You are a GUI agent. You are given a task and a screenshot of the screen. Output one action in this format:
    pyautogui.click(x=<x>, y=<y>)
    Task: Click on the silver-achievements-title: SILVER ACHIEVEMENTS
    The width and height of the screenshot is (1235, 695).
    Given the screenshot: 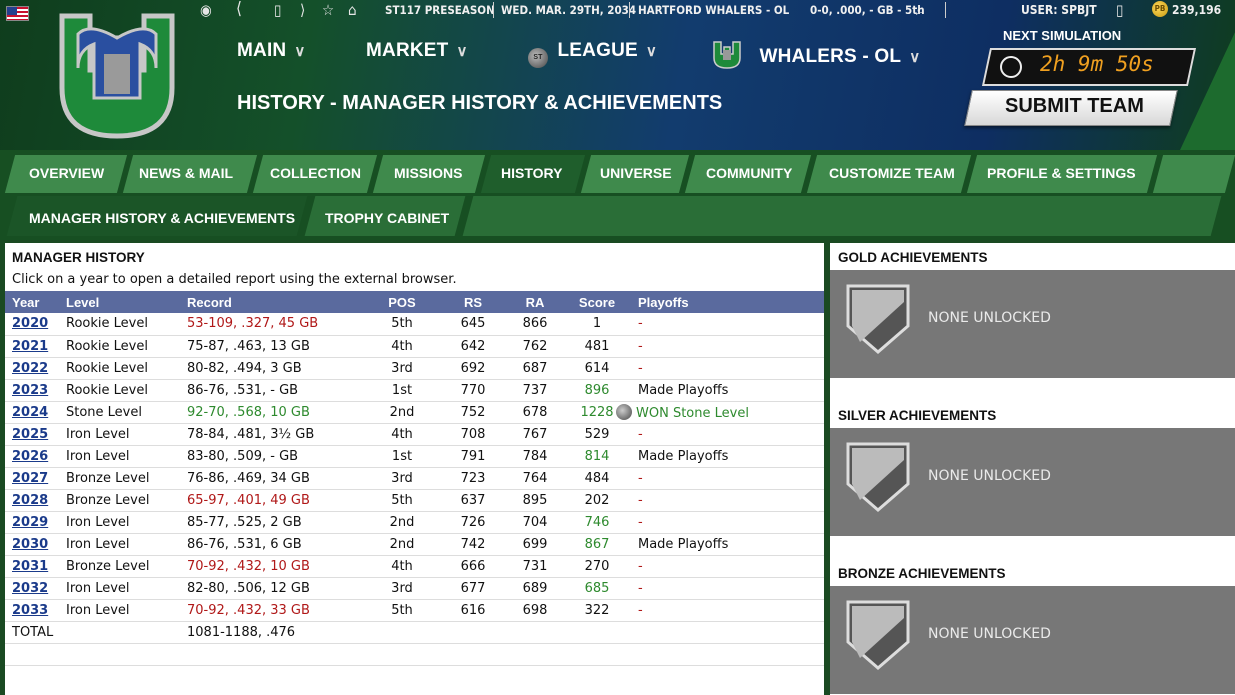 What is the action you would take?
    pyautogui.click(x=917, y=415)
    